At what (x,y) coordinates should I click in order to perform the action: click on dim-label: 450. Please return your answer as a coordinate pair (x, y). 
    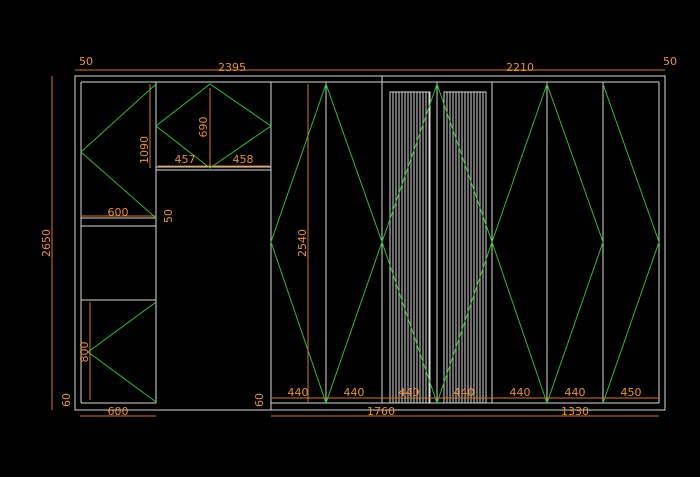
    Looking at the image, I should click on (631, 392).